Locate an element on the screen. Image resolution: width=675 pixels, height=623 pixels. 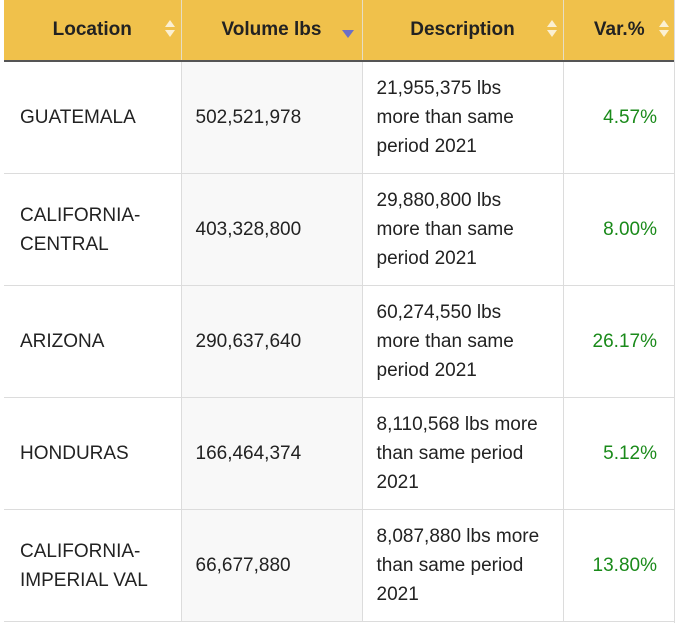
cell-volume: 502,521,978 is located at coordinates (271, 117).